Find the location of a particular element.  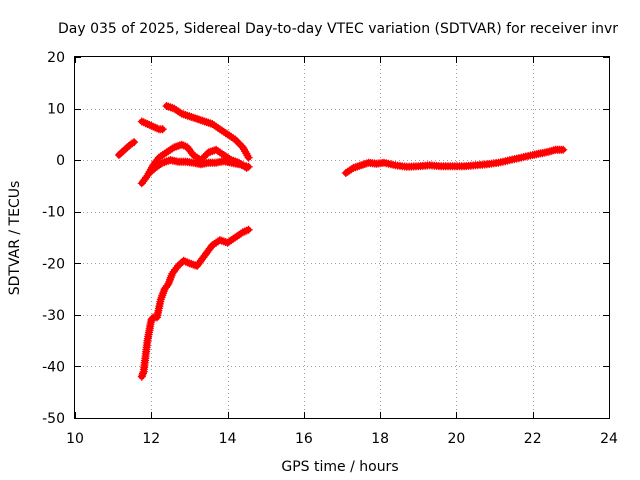

y-tick-label: -40 is located at coordinates (53, 367).